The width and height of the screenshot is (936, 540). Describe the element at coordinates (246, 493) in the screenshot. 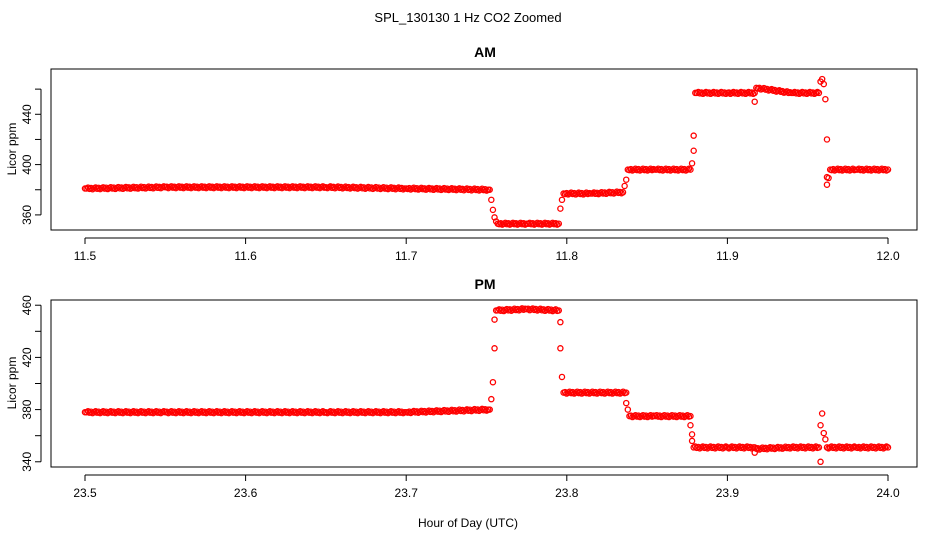

I see `pm-x-tick-label: 23.6` at that location.